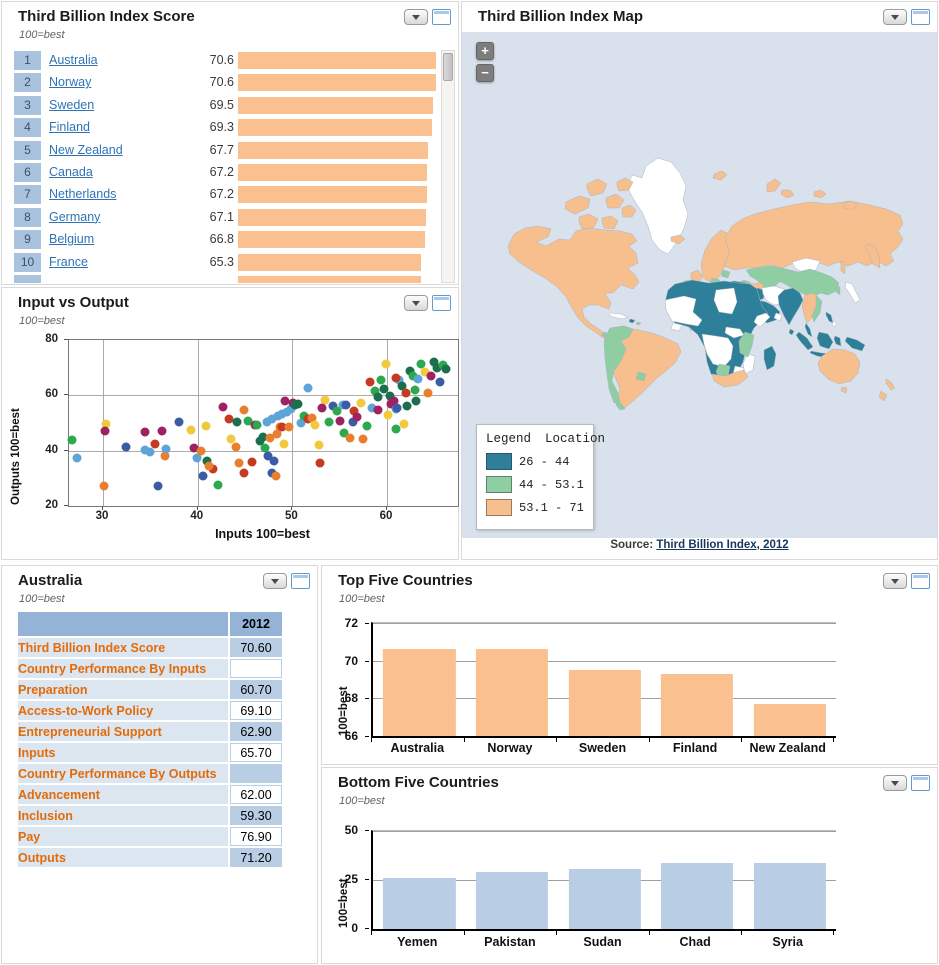 The width and height of the screenshot is (939, 965). I want to click on country-link: Belgium, so click(72, 239).